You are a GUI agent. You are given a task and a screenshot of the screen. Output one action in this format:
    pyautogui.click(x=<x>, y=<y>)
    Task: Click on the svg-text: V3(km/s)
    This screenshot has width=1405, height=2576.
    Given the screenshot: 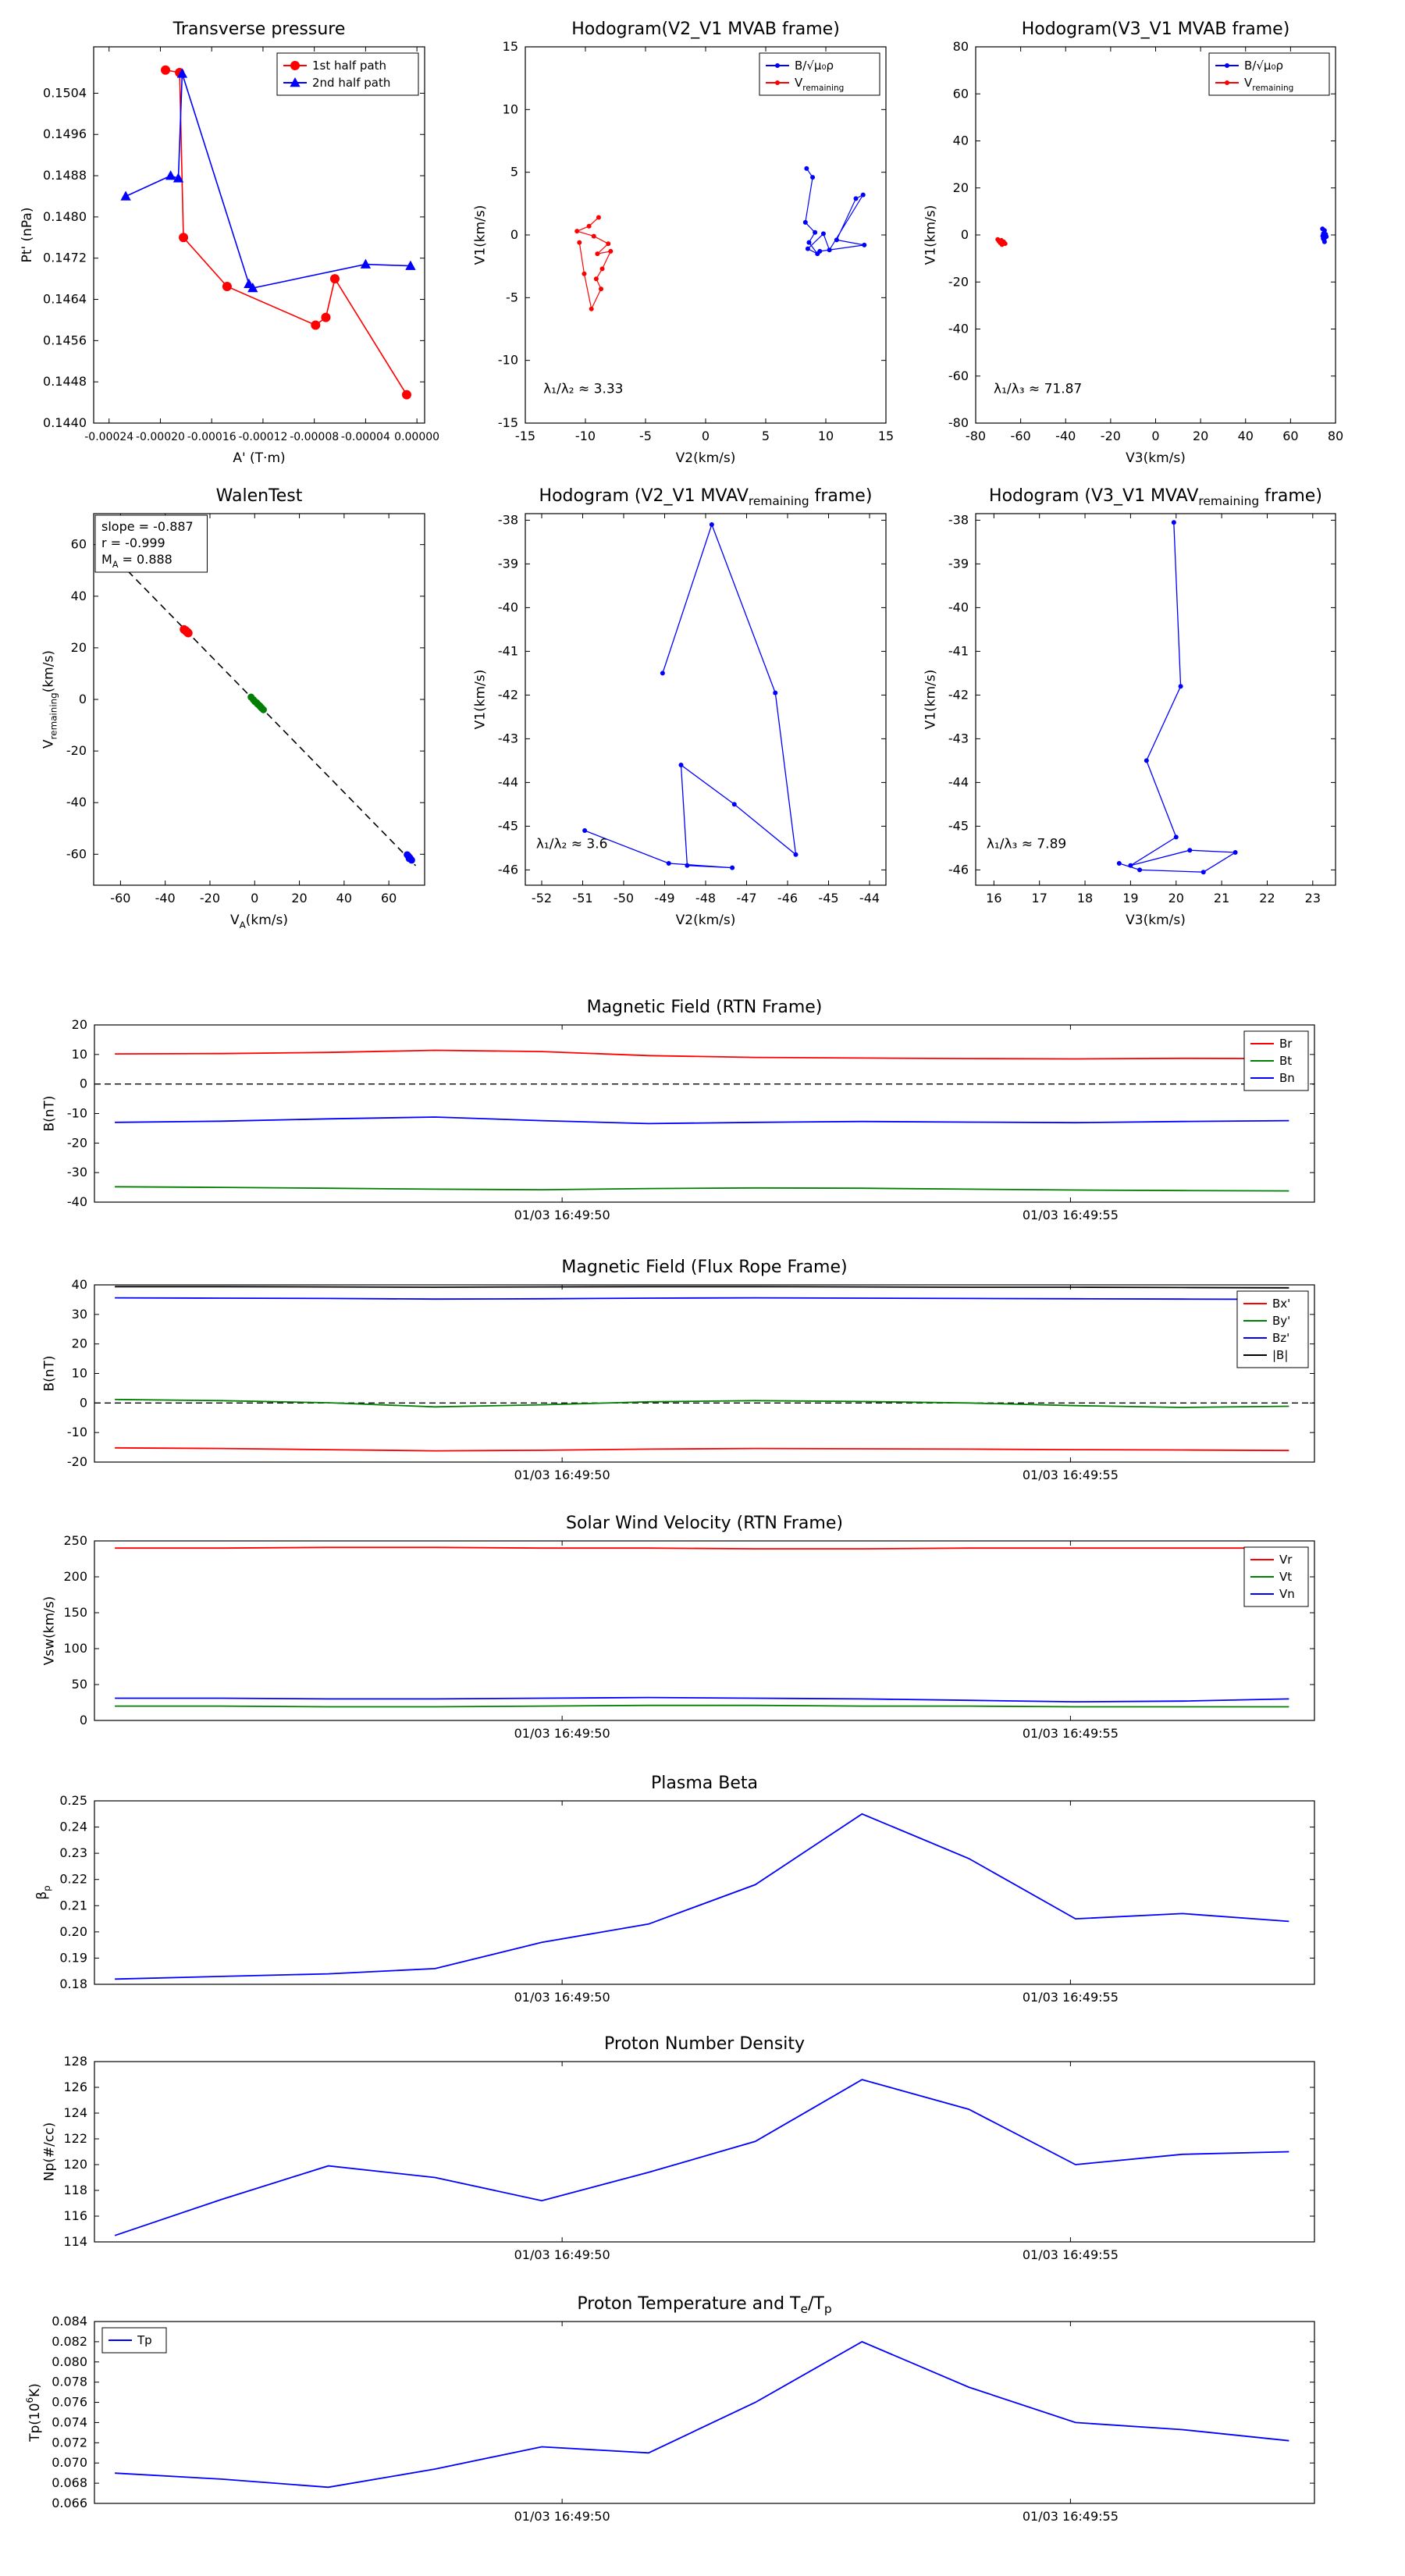 What is the action you would take?
    pyautogui.click(x=1156, y=458)
    